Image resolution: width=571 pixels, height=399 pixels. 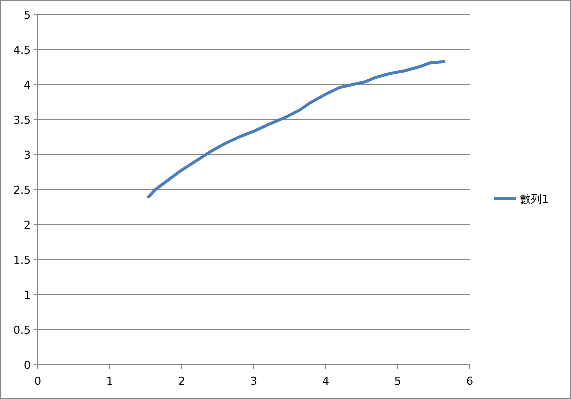 I want to click on x-tick-label: 6, so click(x=470, y=381).